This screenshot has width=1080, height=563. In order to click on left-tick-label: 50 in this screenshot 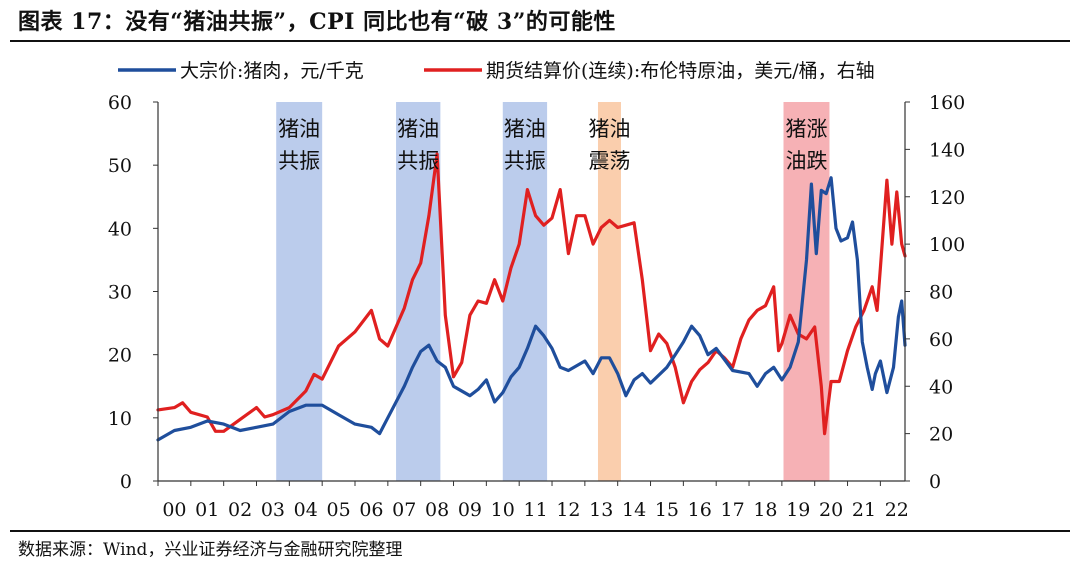, I will do `click(120, 166)`.